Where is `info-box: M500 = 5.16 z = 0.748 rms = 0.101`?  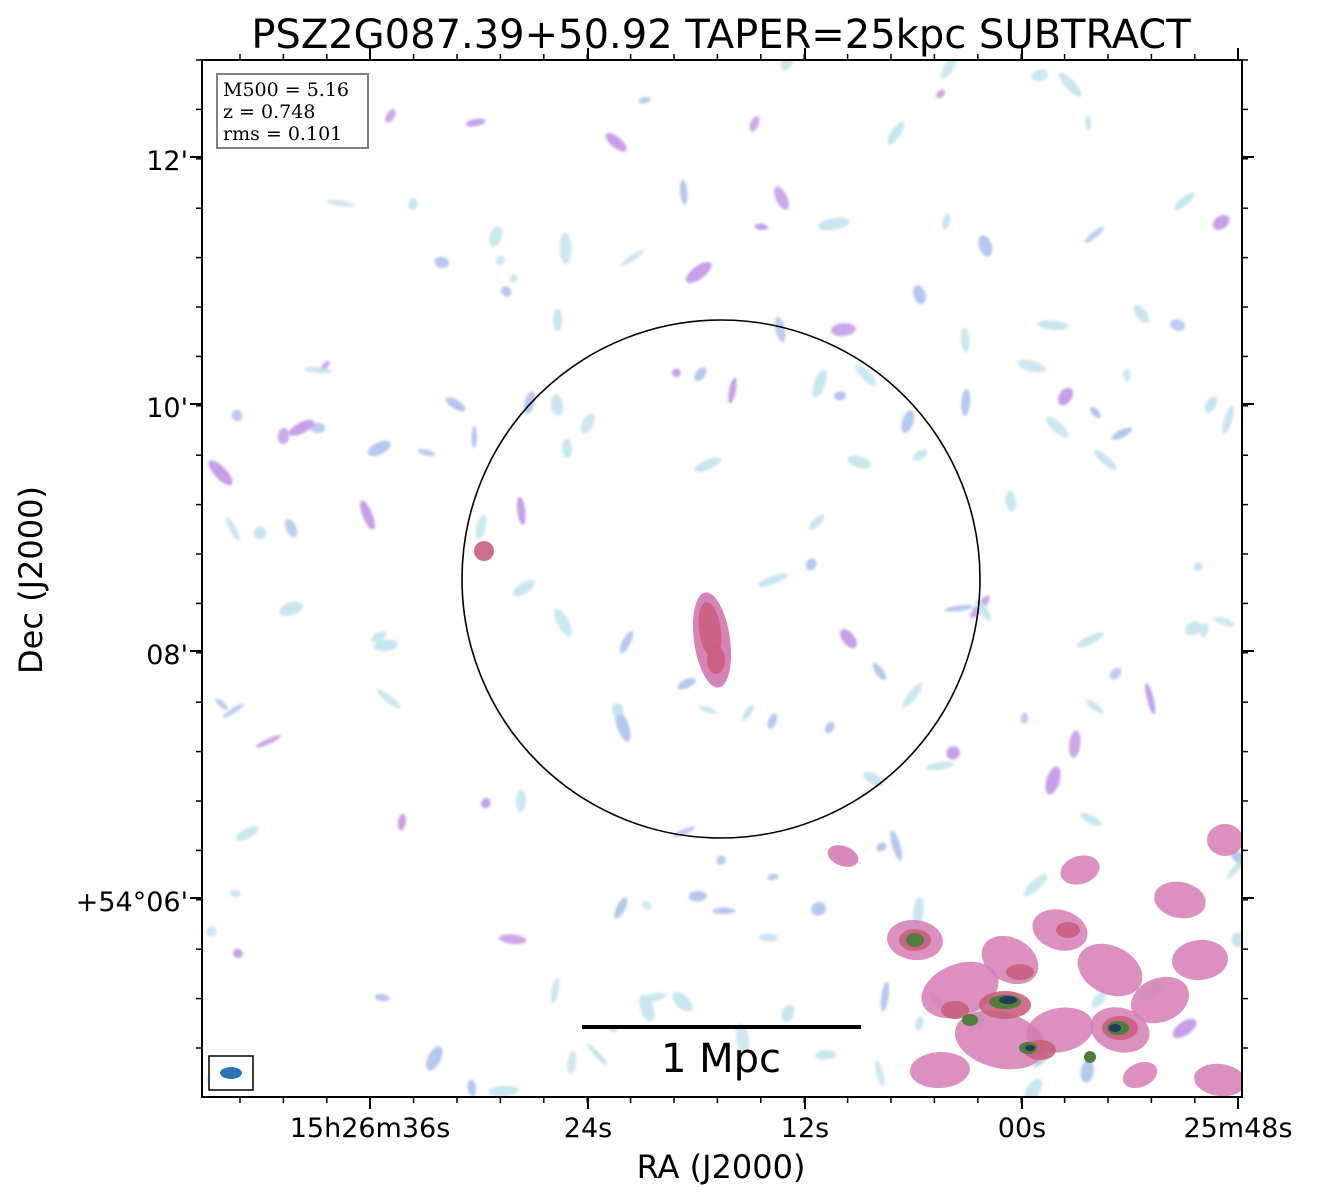
info-box: M500 = 5.16 z = 0.748 rms = 0.101 is located at coordinates (292, 111).